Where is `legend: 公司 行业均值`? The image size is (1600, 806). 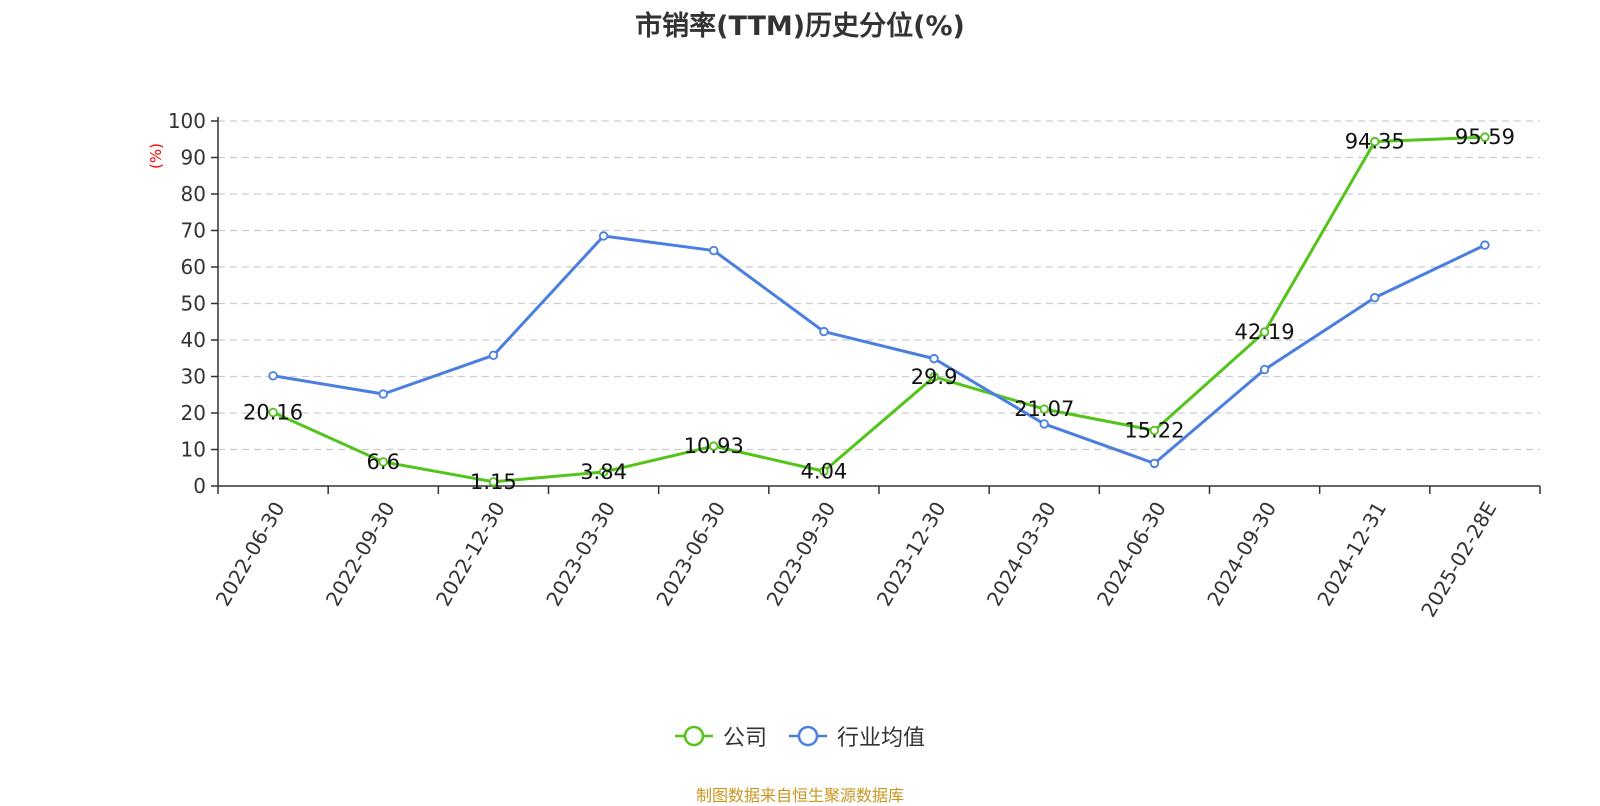 legend: 公司 行业均值 is located at coordinates (800, 736).